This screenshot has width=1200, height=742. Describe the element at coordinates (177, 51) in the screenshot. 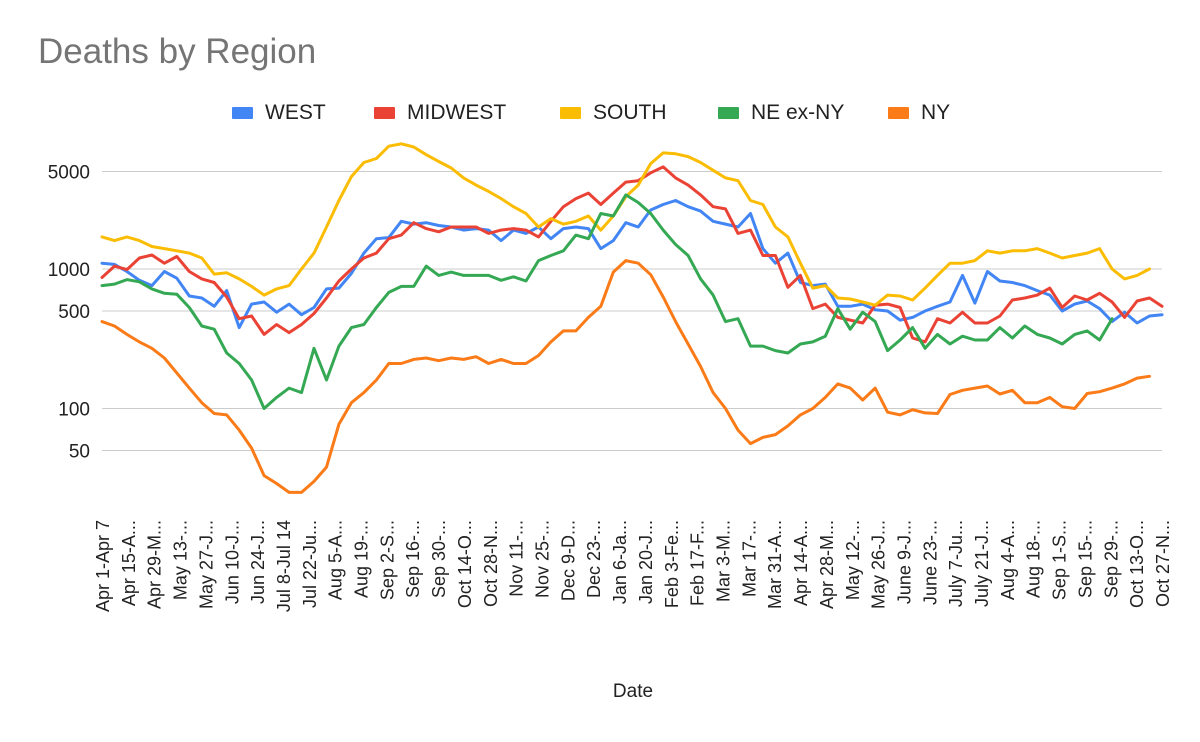

I see `chart-title: Deaths by Region` at that location.